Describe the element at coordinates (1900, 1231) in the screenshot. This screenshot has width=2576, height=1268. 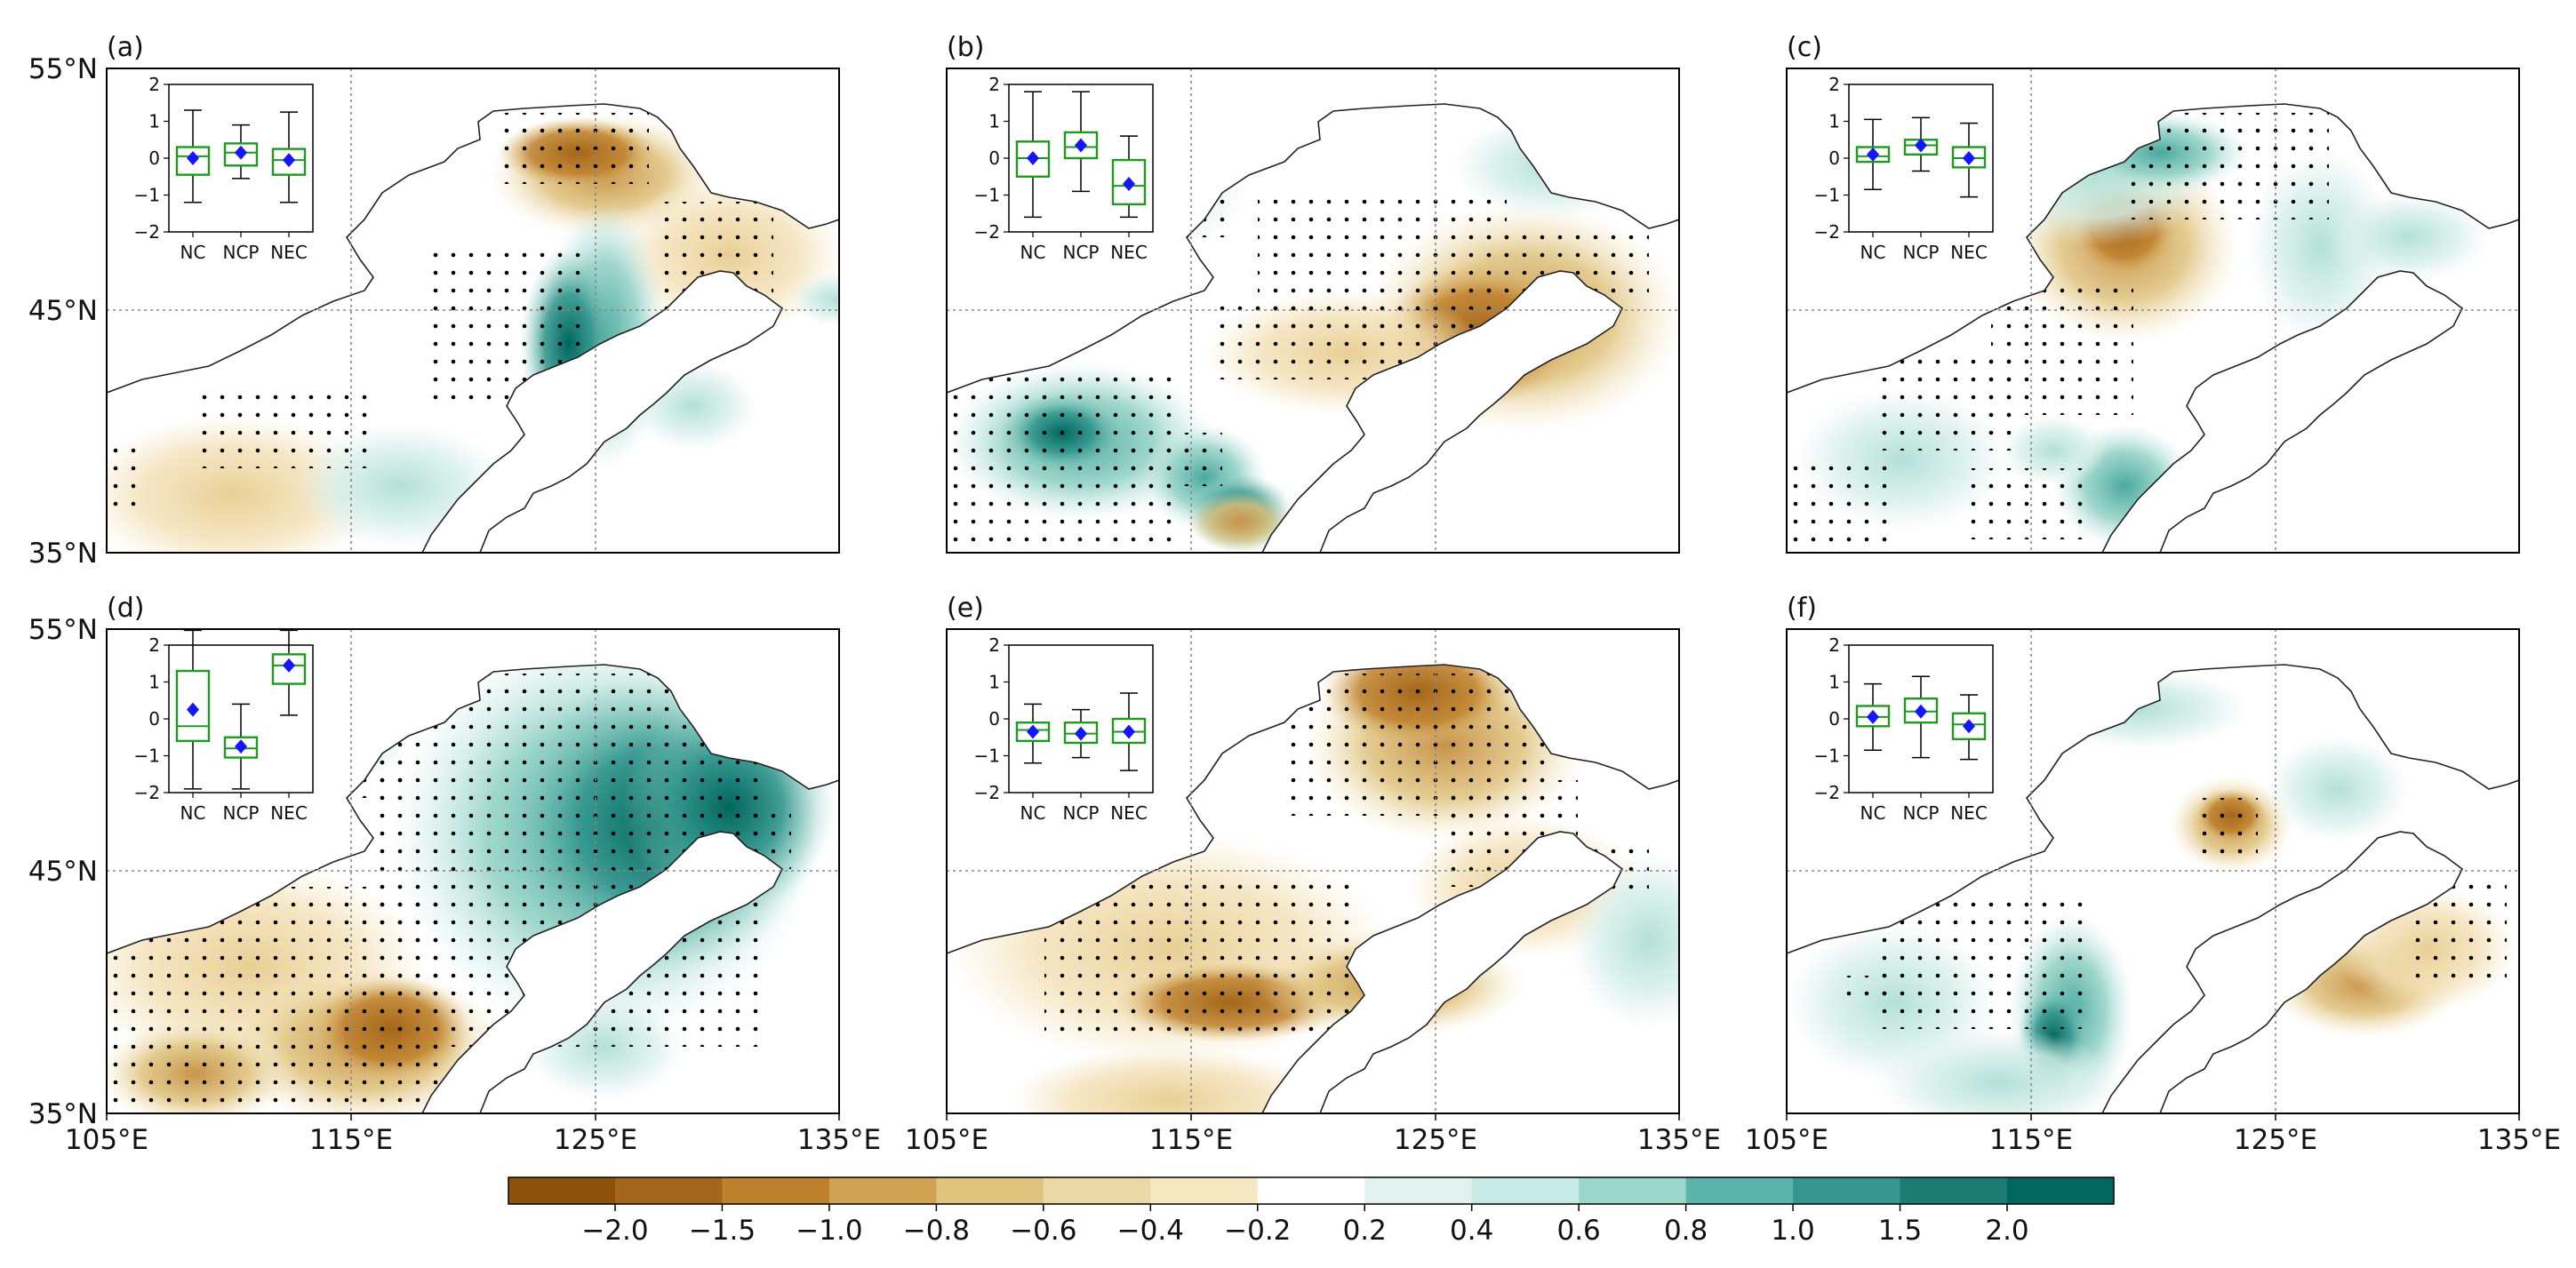
I see `colorbar-tick-label: 1.5` at that location.